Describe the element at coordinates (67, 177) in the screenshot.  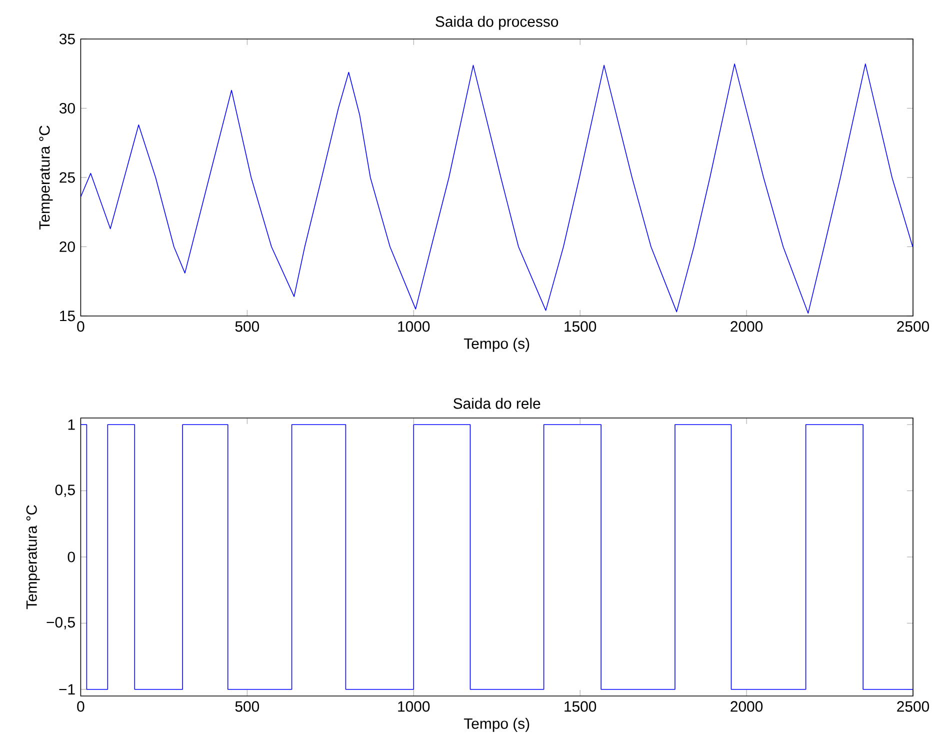
I see `y-tick-label: 25` at that location.